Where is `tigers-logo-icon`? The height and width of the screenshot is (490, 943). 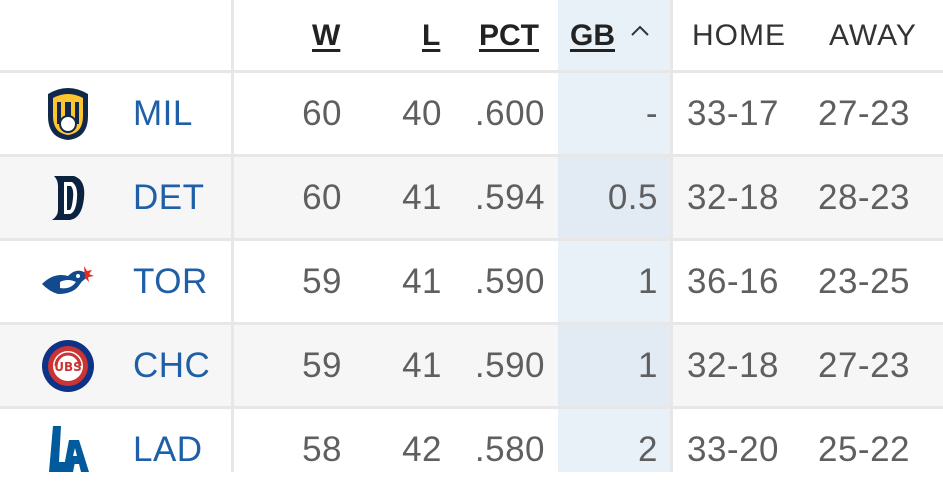
tigers-logo-icon is located at coordinates (68, 197).